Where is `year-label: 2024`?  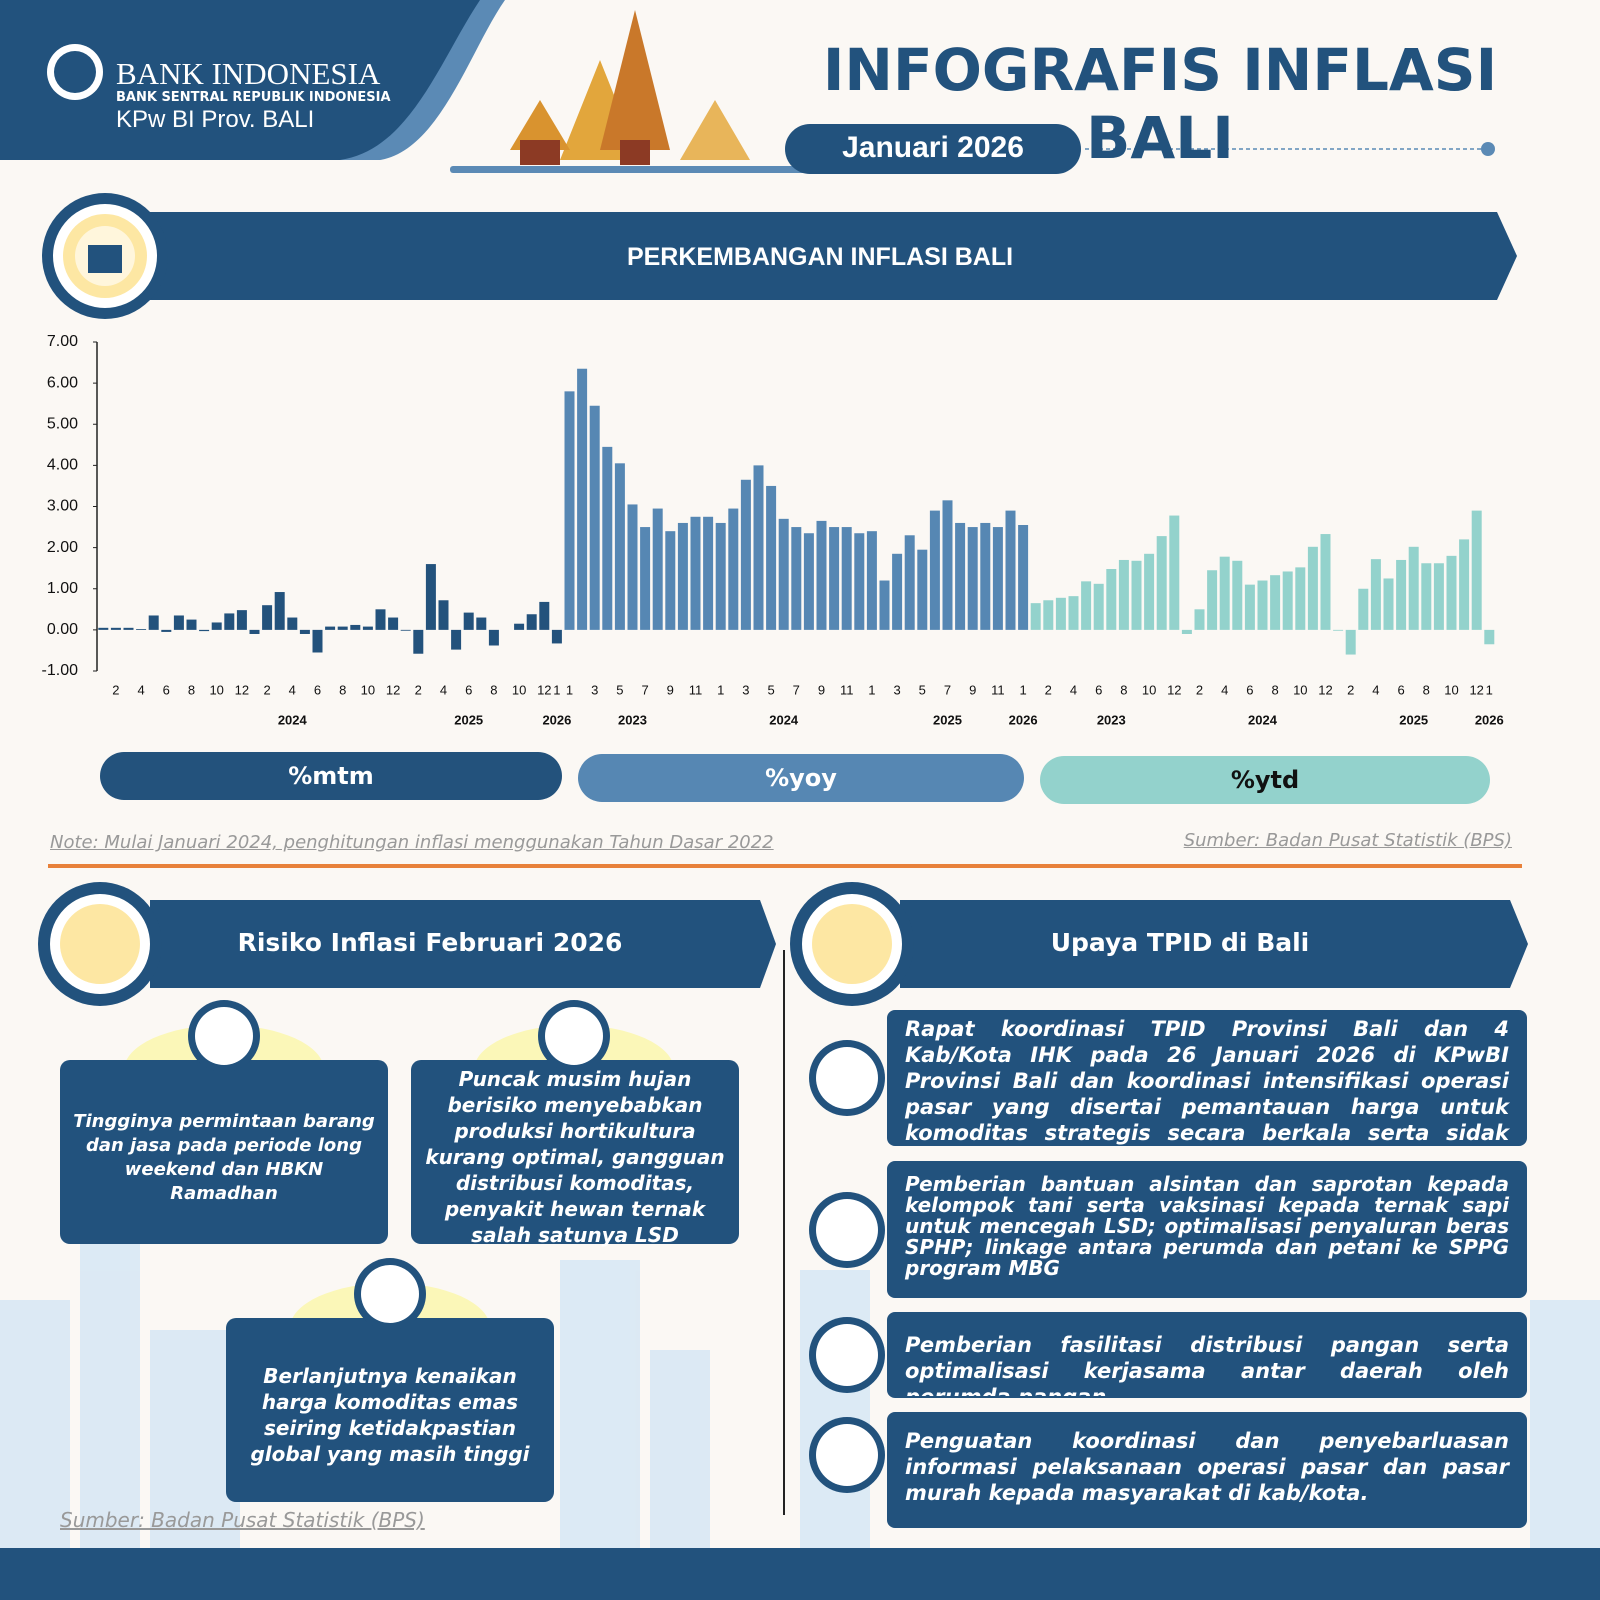 year-label: 2024 is located at coordinates (293, 719).